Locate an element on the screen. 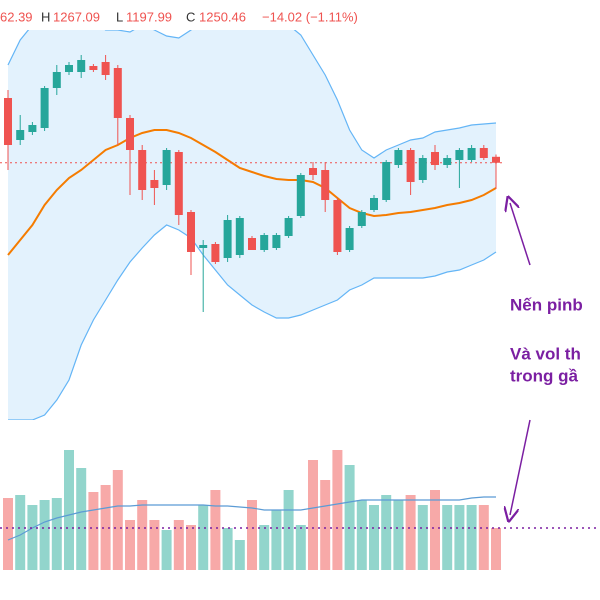 The image size is (600, 600). high-value: 1267.09 is located at coordinates (76, 16).